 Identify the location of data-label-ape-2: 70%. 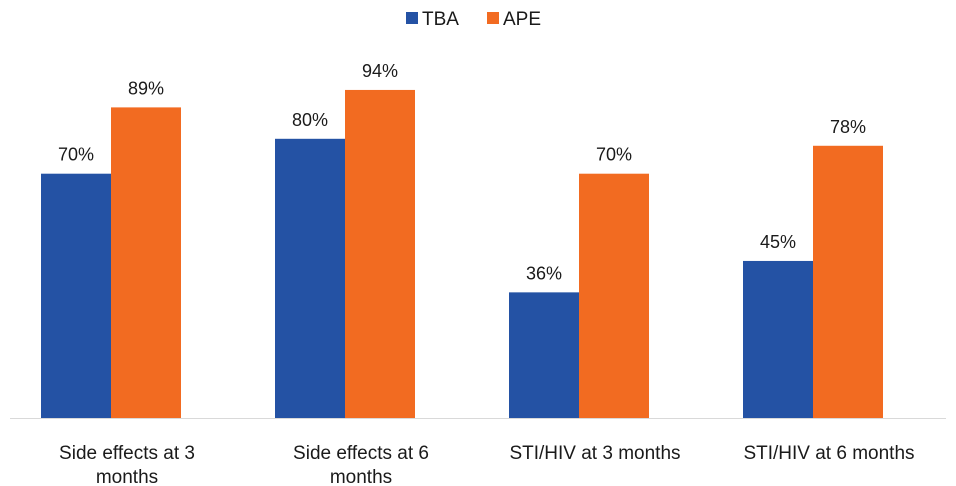
(614, 155).